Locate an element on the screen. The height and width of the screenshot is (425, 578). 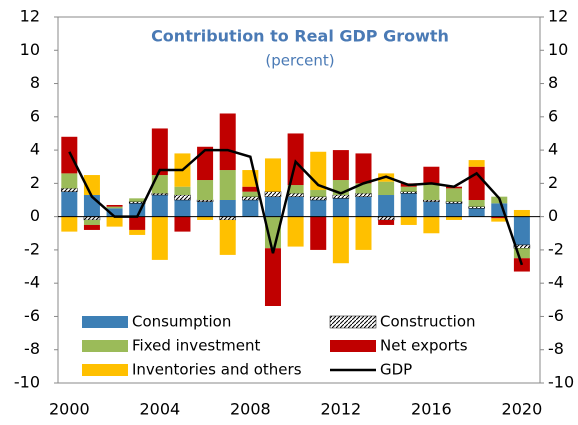
y-tick-label: -2 is located at coordinates (32, 248).